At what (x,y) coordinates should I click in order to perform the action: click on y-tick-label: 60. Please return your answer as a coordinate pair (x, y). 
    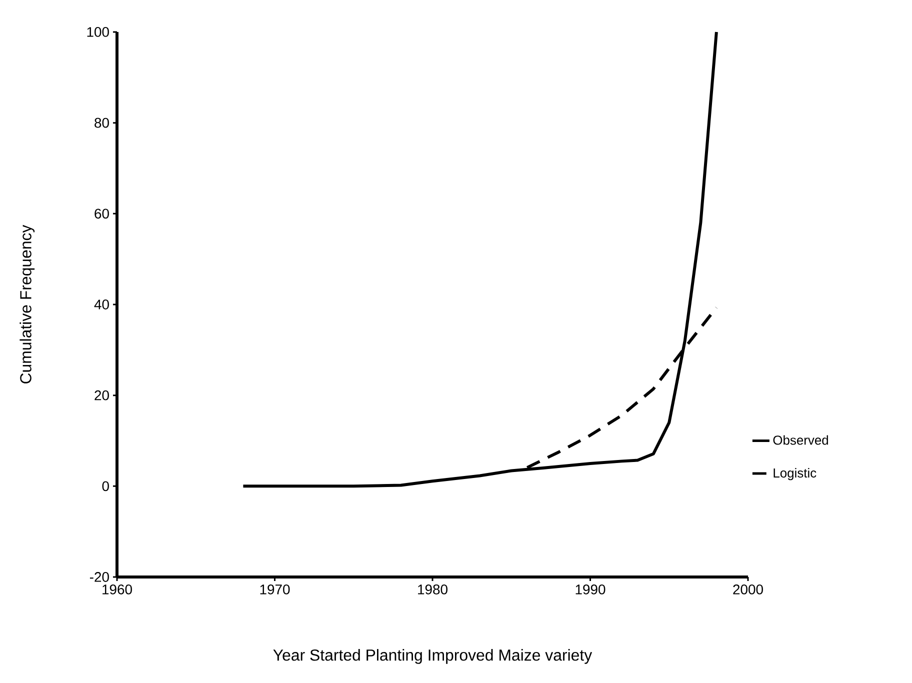
    Looking at the image, I should click on (101, 213).